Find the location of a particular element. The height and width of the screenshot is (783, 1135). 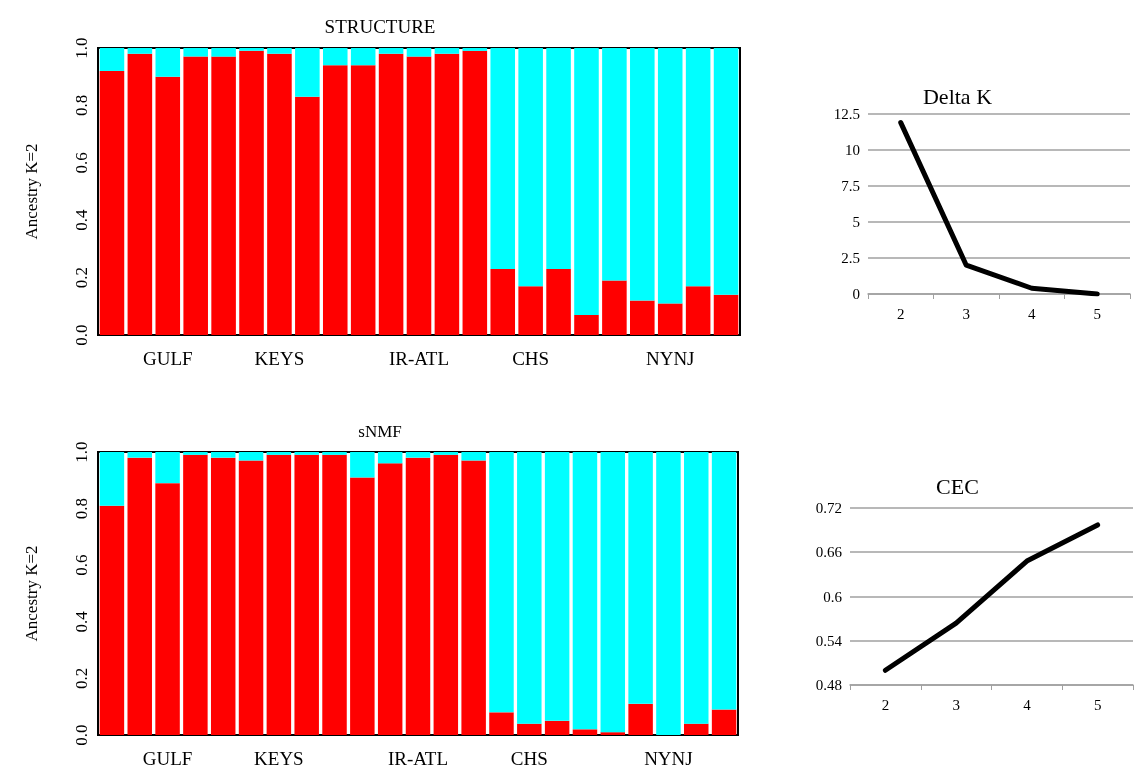

chart-title: CEC is located at coordinates (957, 486).